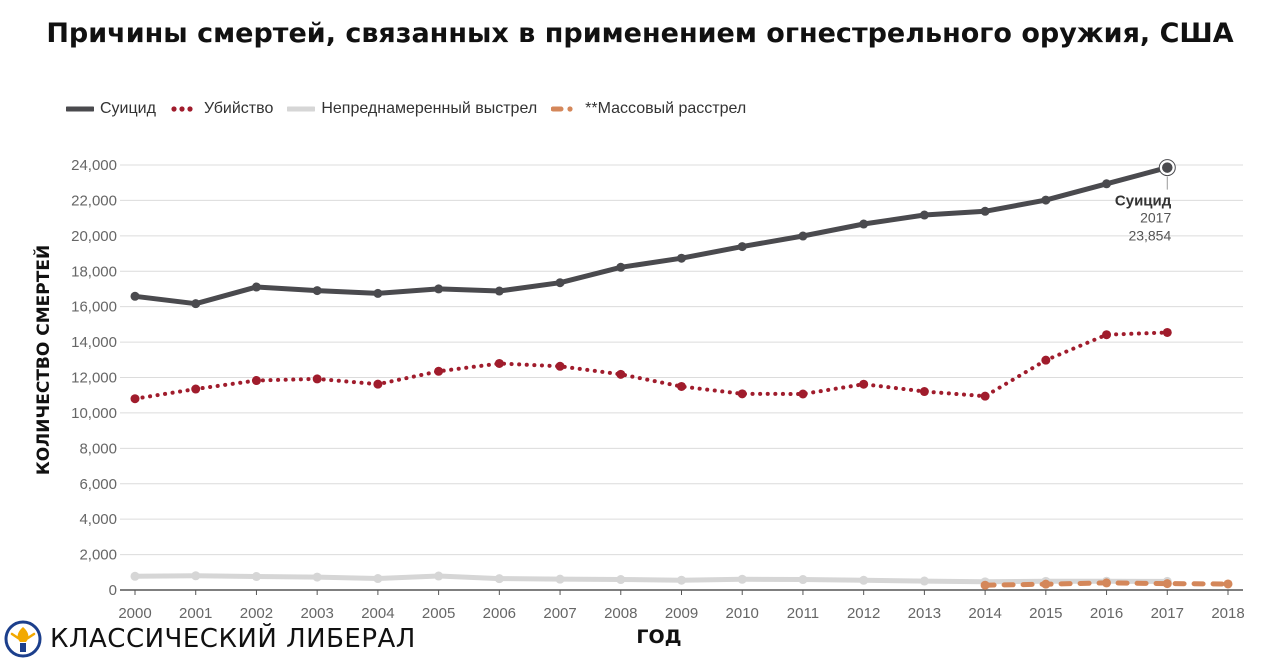 The image size is (1280, 660). I want to click on x-tick-label: 2012, so click(863, 613).